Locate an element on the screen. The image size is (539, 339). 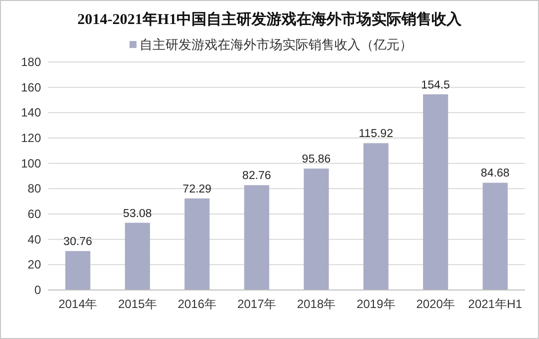
y-tick-label: 180 is located at coordinates (31, 62).